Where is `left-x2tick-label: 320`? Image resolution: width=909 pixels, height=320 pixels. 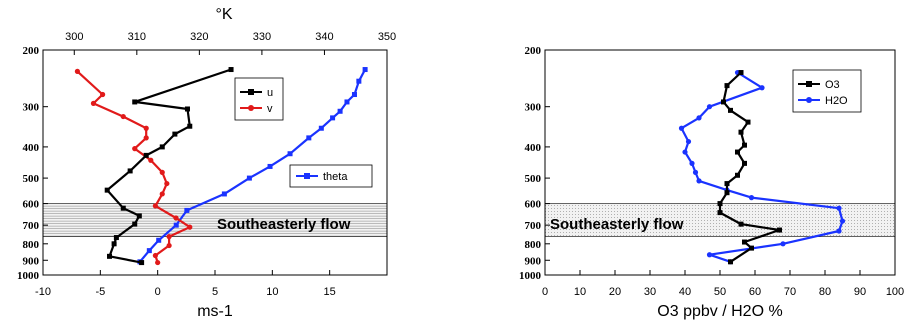 left-x2tick-label: 320 is located at coordinates (199, 37).